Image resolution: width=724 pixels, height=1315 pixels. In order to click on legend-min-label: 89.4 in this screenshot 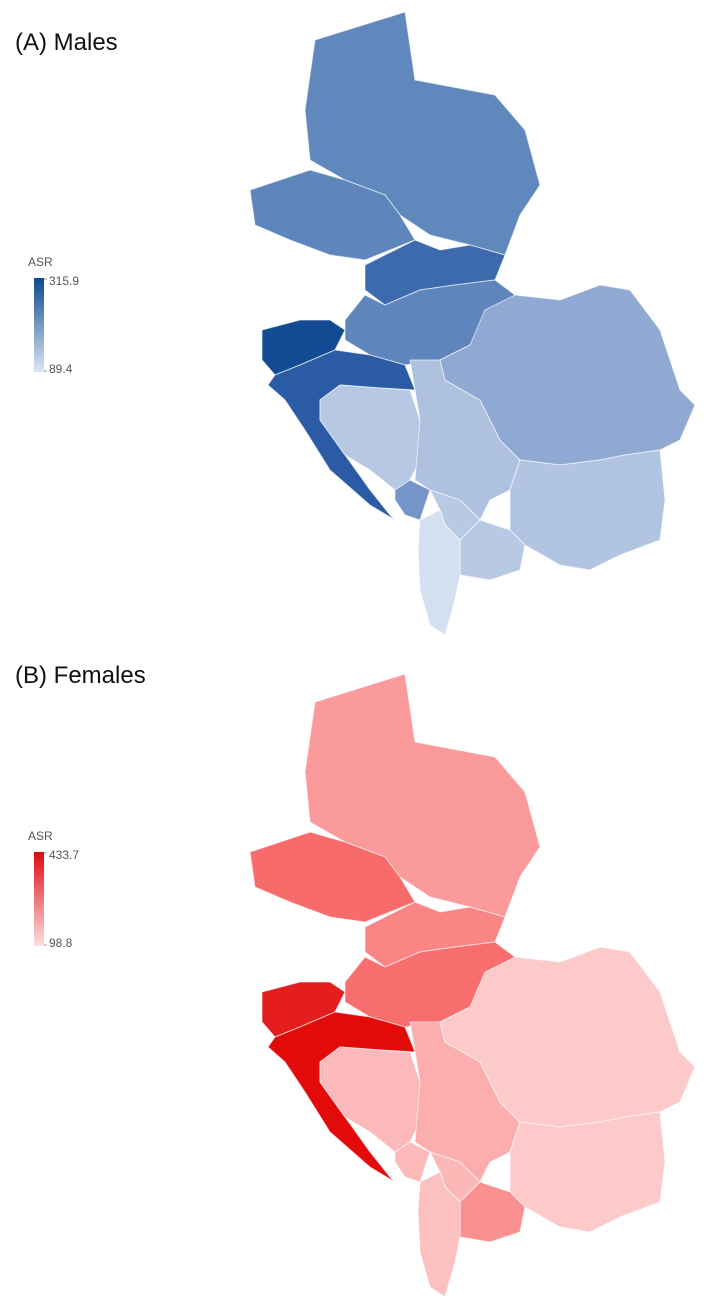, I will do `click(61, 369)`.